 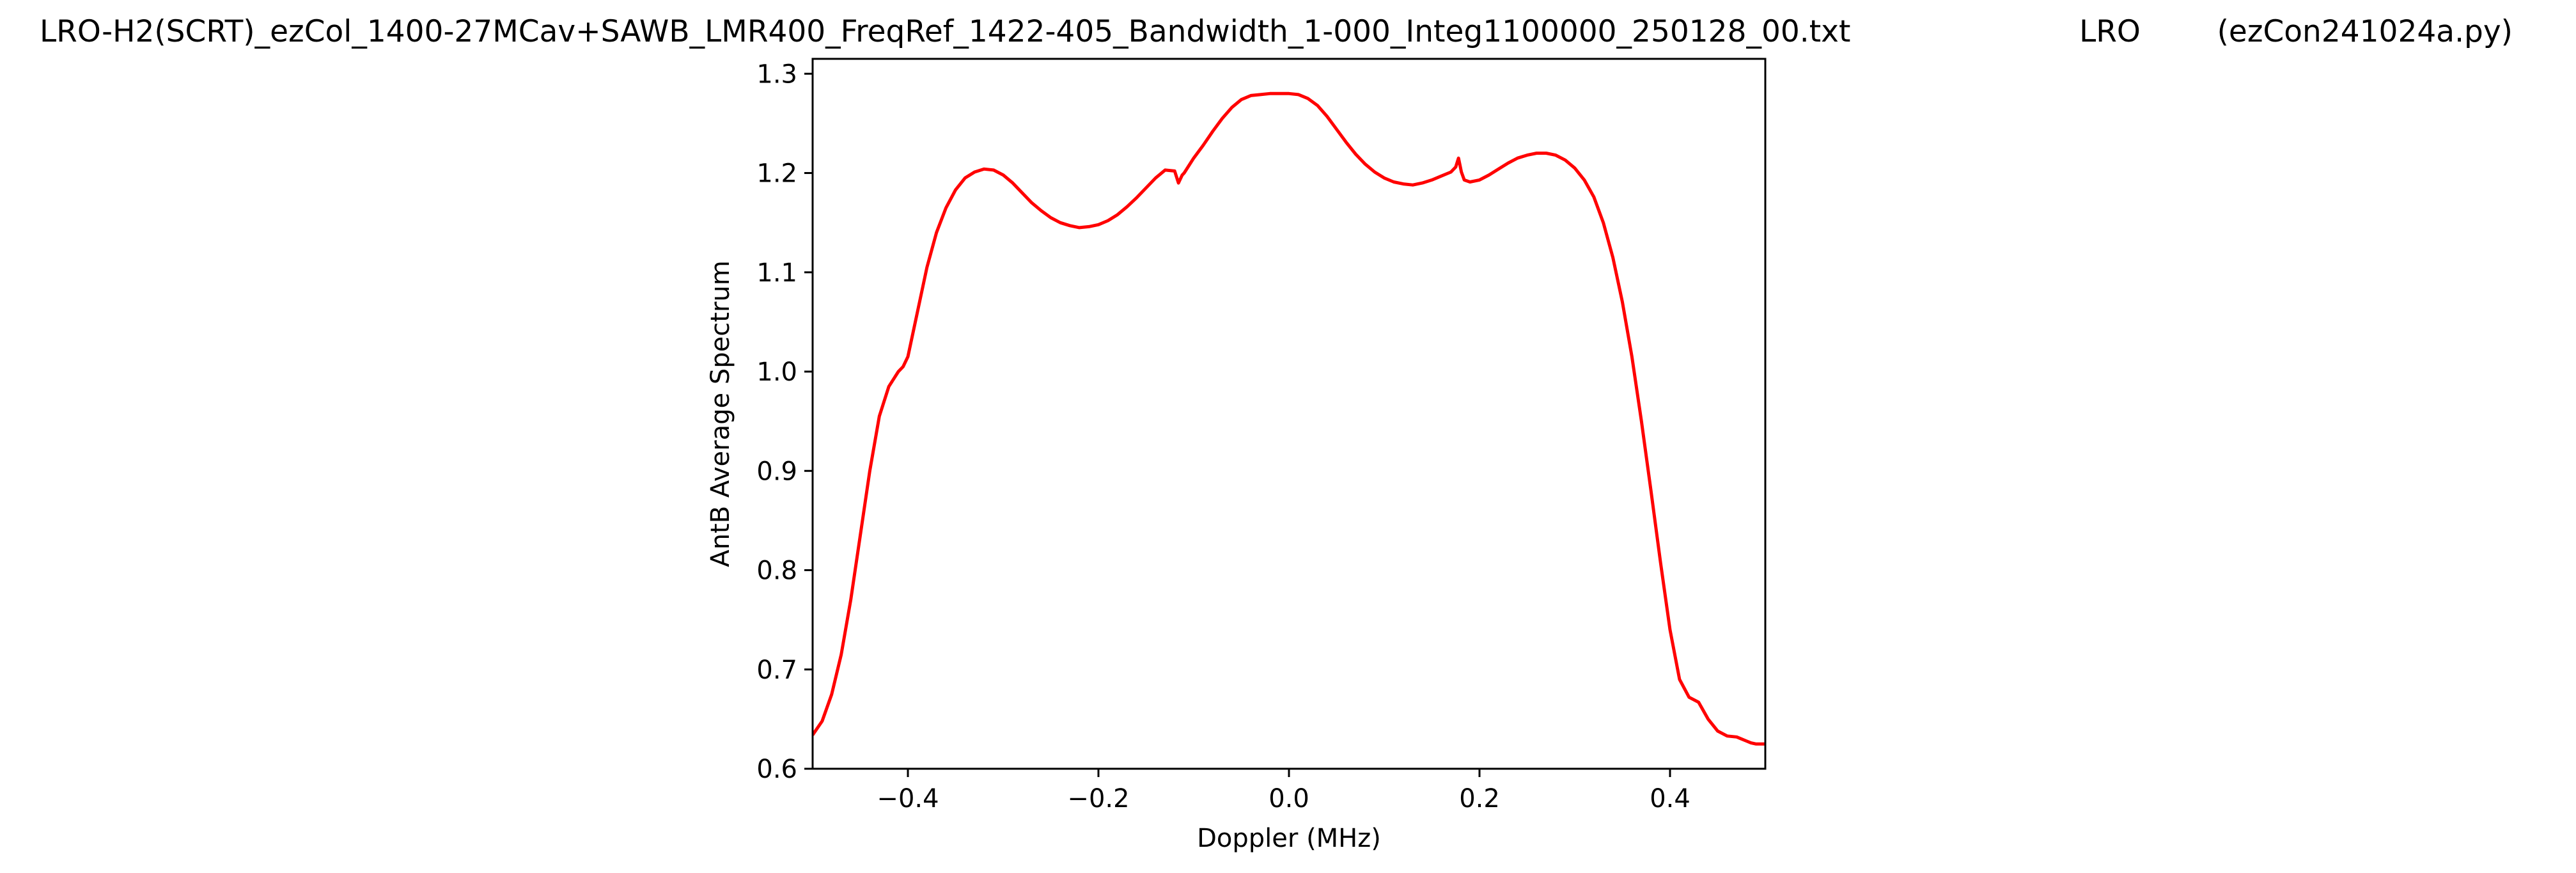 What do you see at coordinates (776, 174) in the screenshot?
I see `y-tick-label: 1.2` at bounding box center [776, 174].